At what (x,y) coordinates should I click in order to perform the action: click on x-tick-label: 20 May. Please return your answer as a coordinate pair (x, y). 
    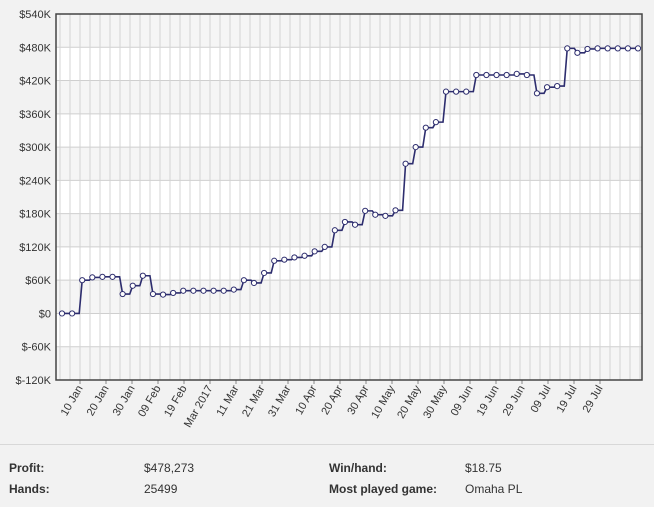
    Looking at the image, I should click on (409, 402).